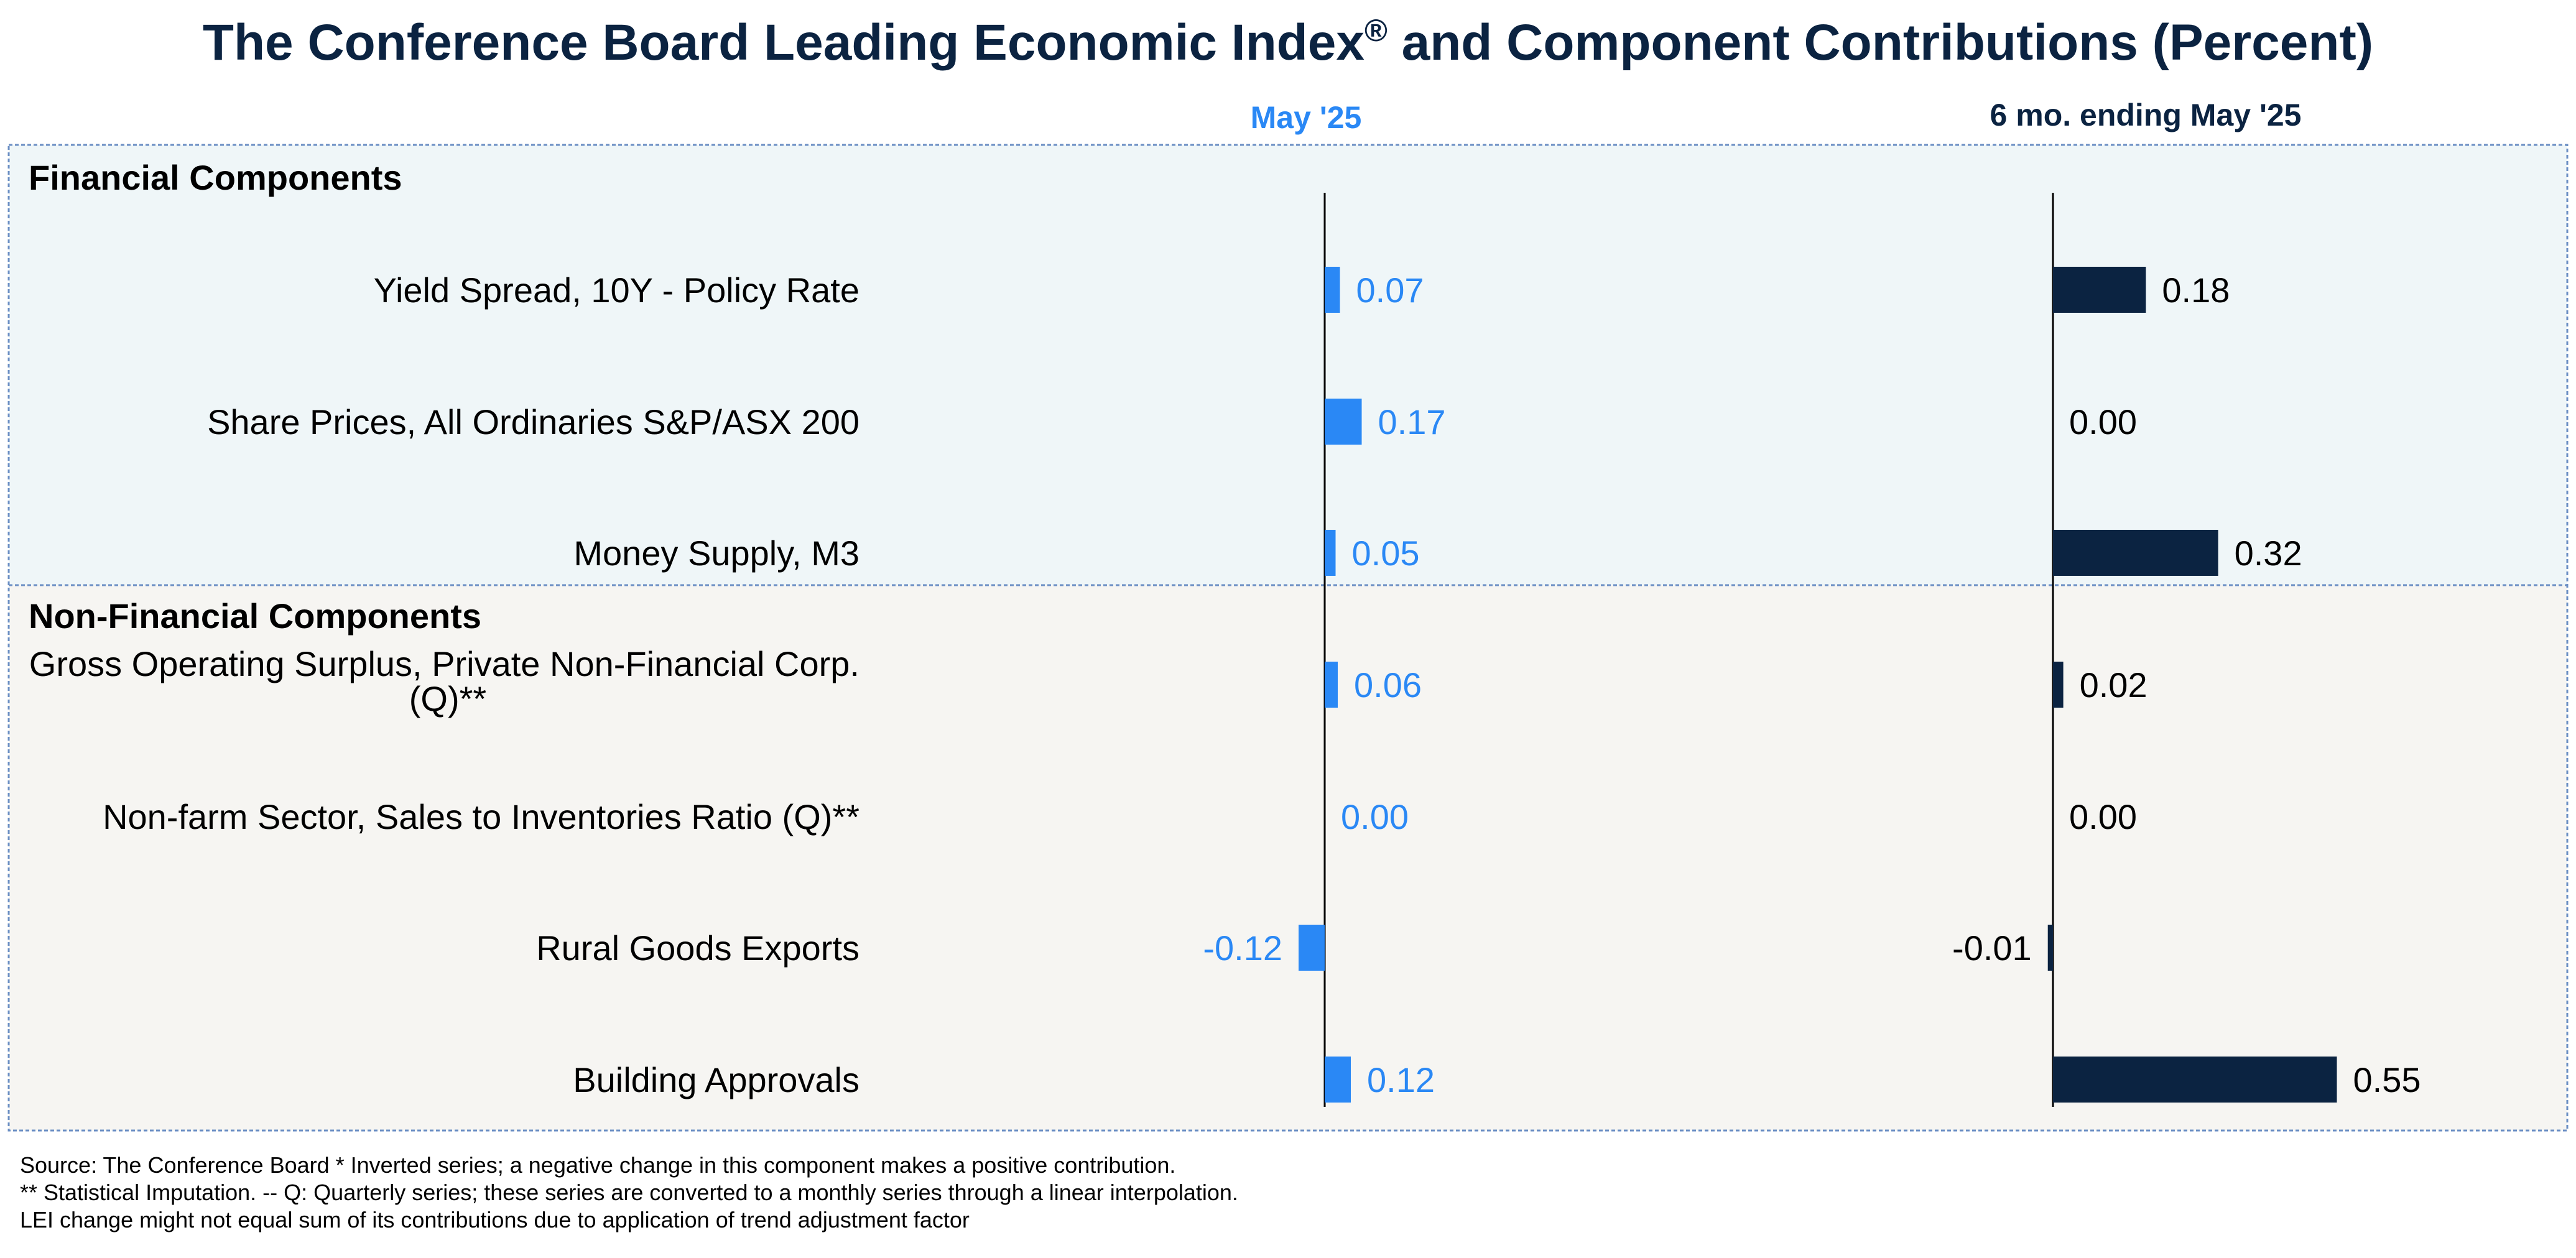 The width and height of the screenshot is (2576, 1258). What do you see at coordinates (1386, 553) in the screenshot?
I see `month-value-label: 0.05` at bounding box center [1386, 553].